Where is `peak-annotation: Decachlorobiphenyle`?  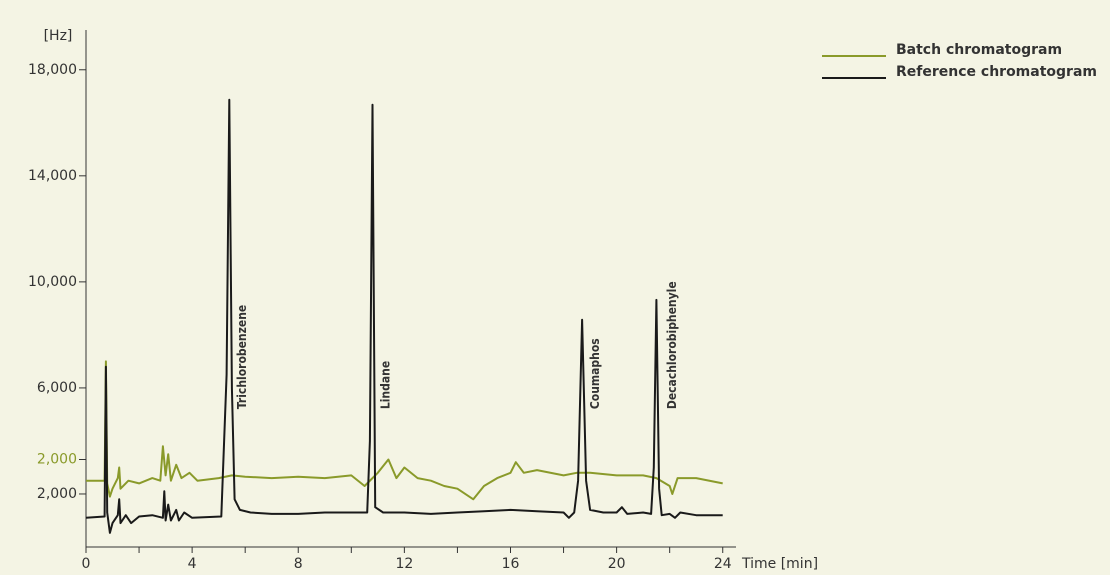 peak-annotation: Decachlorobiphenyle is located at coordinates (672, 345).